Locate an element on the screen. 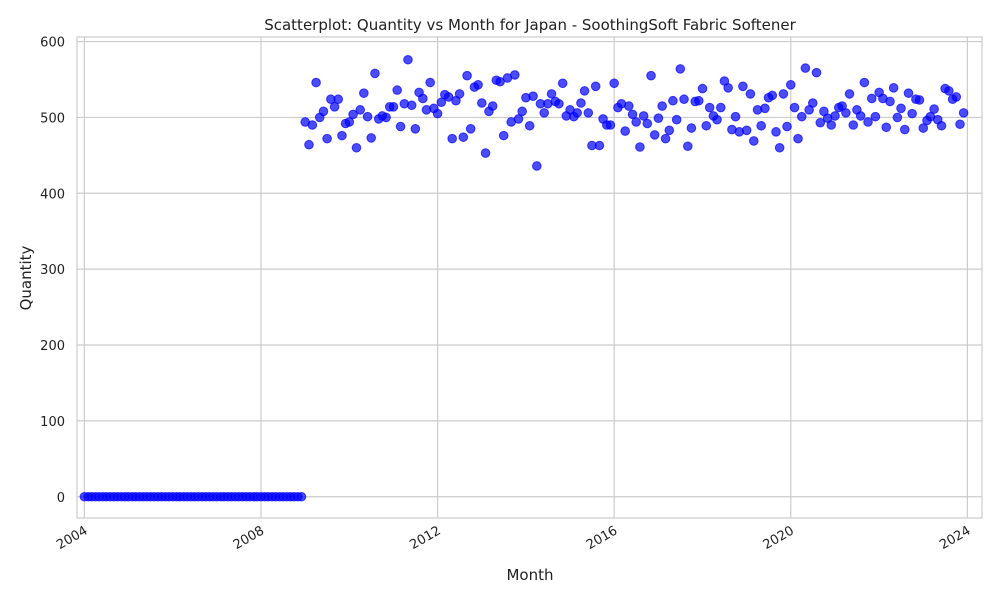  x-tick-label: 2012 is located at coordinates (425, 538).